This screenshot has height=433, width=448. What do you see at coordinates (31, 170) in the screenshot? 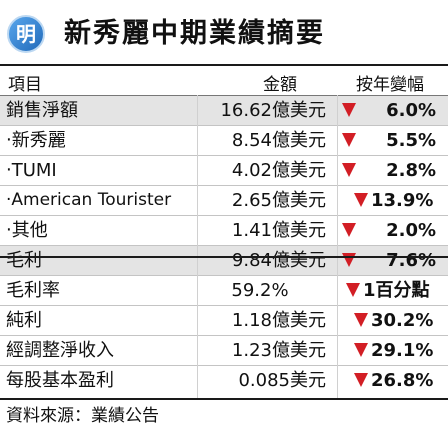
I see `row-label: ‧TUMI` at bounding box center [31, 170].